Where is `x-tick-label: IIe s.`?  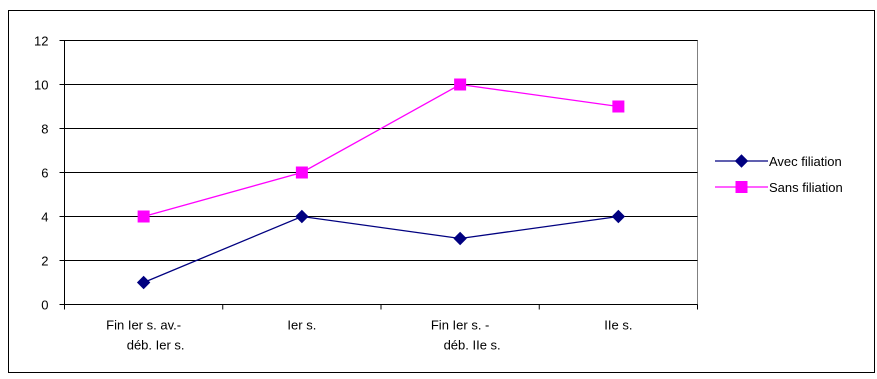
x-tick-label: IIe s. is located at coordinates (618, 325).